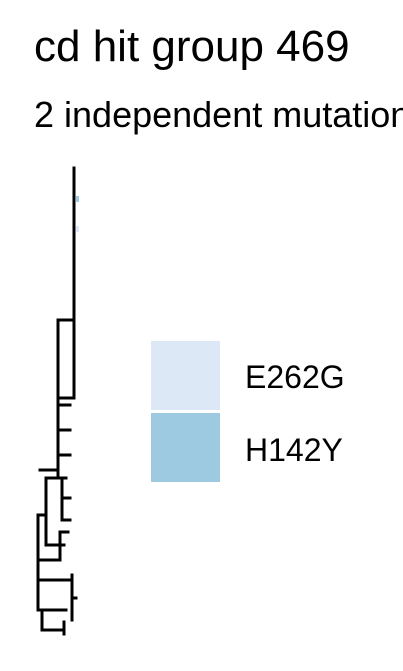 Image resolution: width=403 pixels, height=671 pixels. I want to click on legend-swatch-e262g, so click(185, 375).